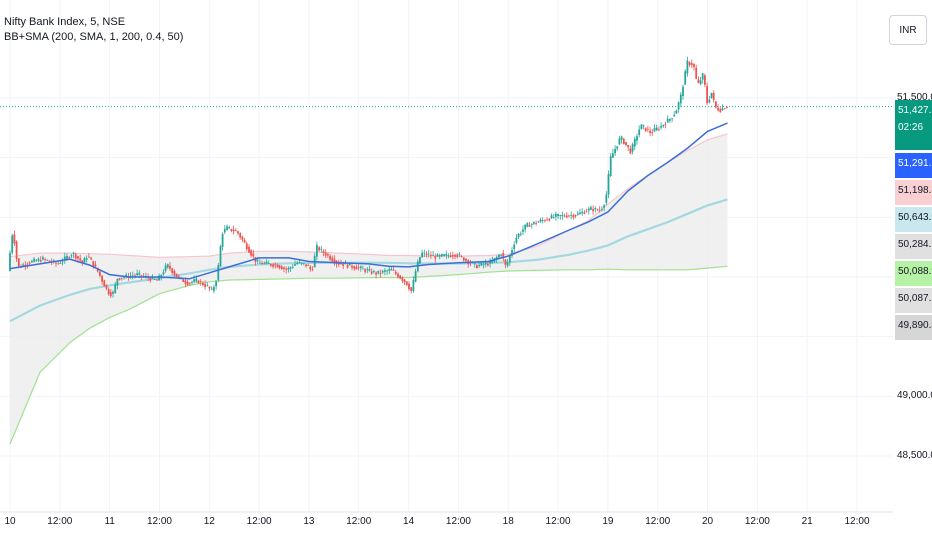 This screenshot has height=550, width=932. I want to click on price-badge-value: 51,291.65, so click(915, 163).